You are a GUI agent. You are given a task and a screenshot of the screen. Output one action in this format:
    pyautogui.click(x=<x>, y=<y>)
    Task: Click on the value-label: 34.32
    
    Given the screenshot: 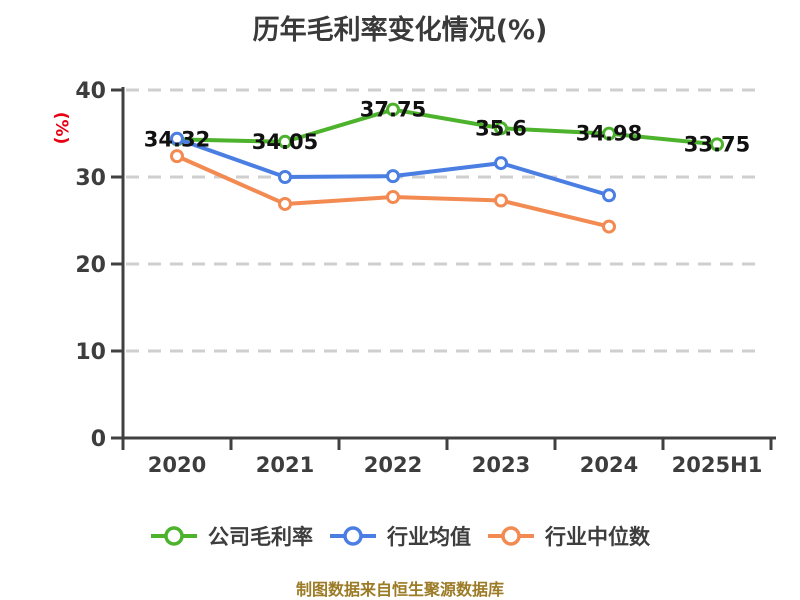 What is the action you would take?
    pyautogui.click(x=177, y=139)
    